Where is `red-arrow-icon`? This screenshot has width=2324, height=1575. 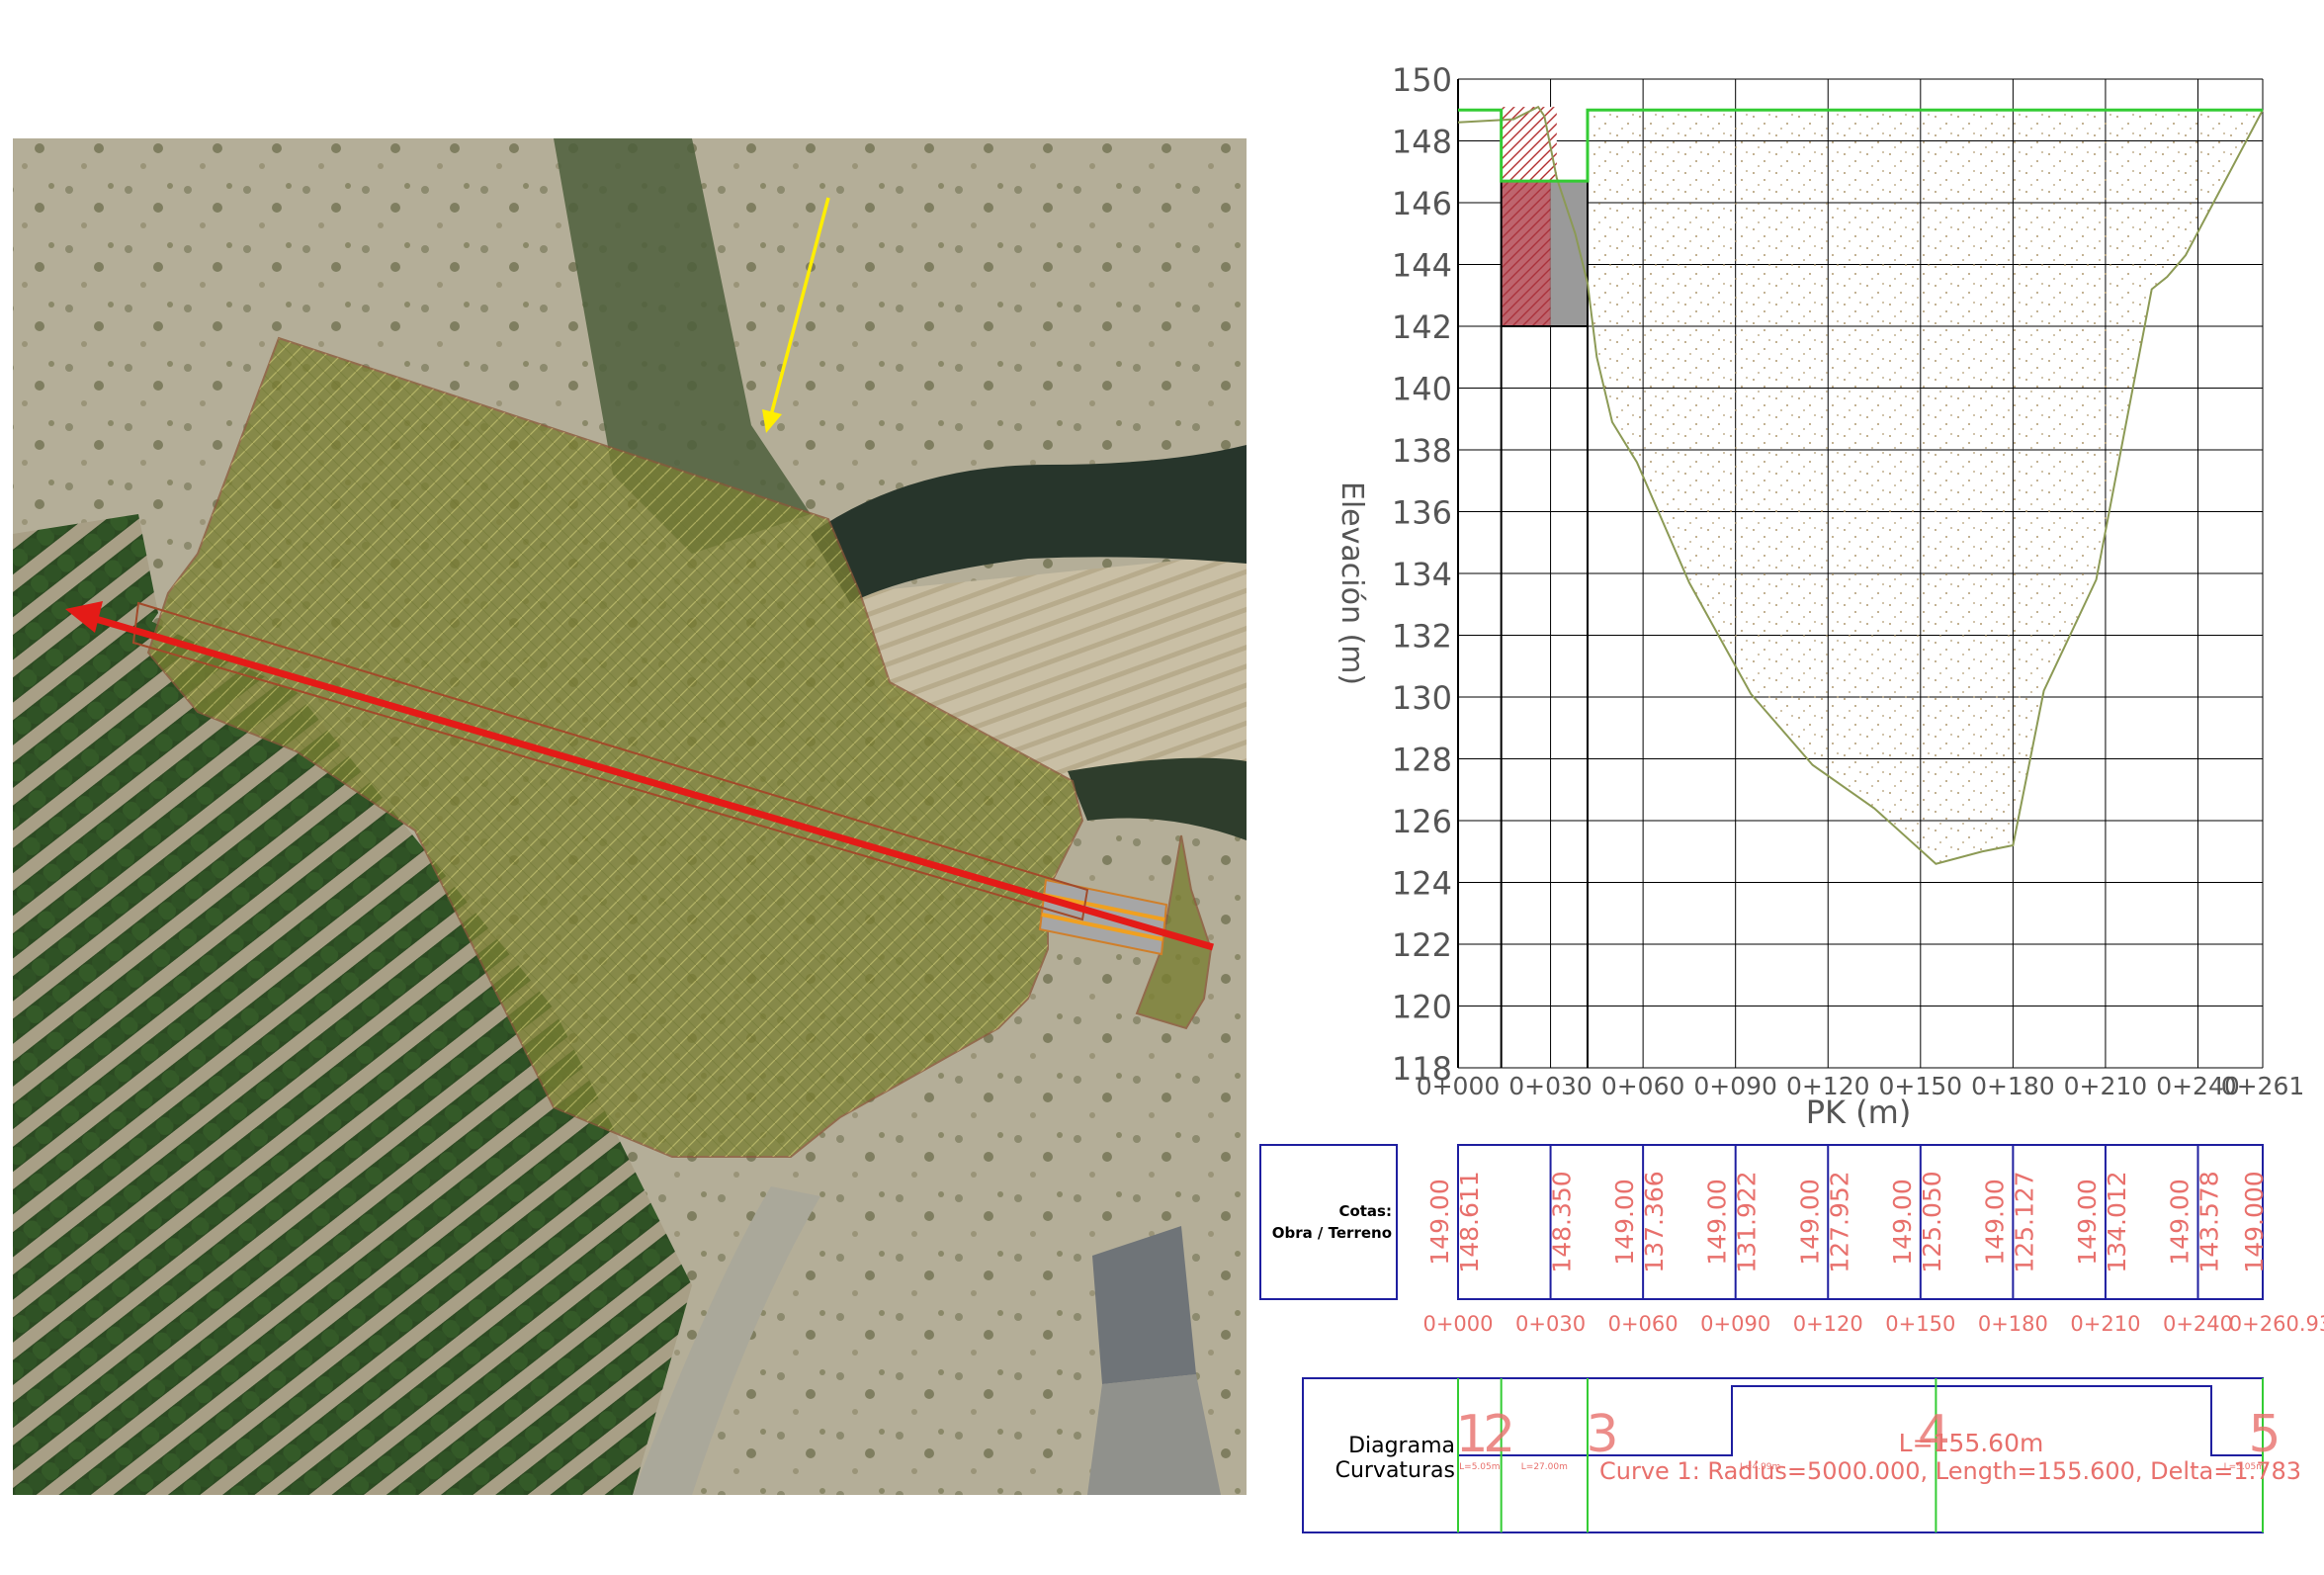
red-arrow-icon is located at coordinates (639, 776).